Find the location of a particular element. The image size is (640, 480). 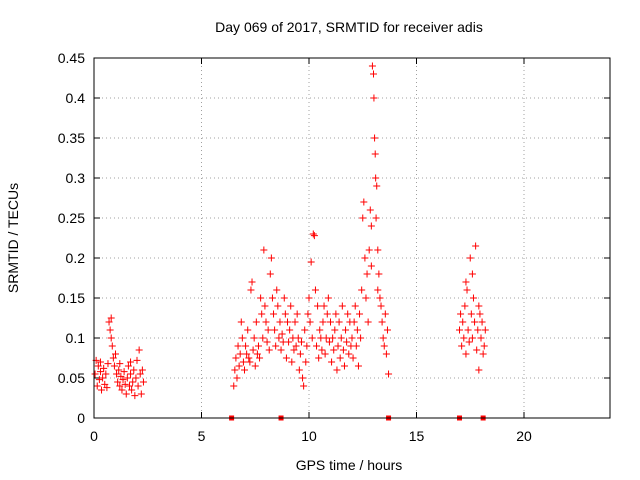

x-axis-label: GPS time / hours is located at coordinates (349, 465).